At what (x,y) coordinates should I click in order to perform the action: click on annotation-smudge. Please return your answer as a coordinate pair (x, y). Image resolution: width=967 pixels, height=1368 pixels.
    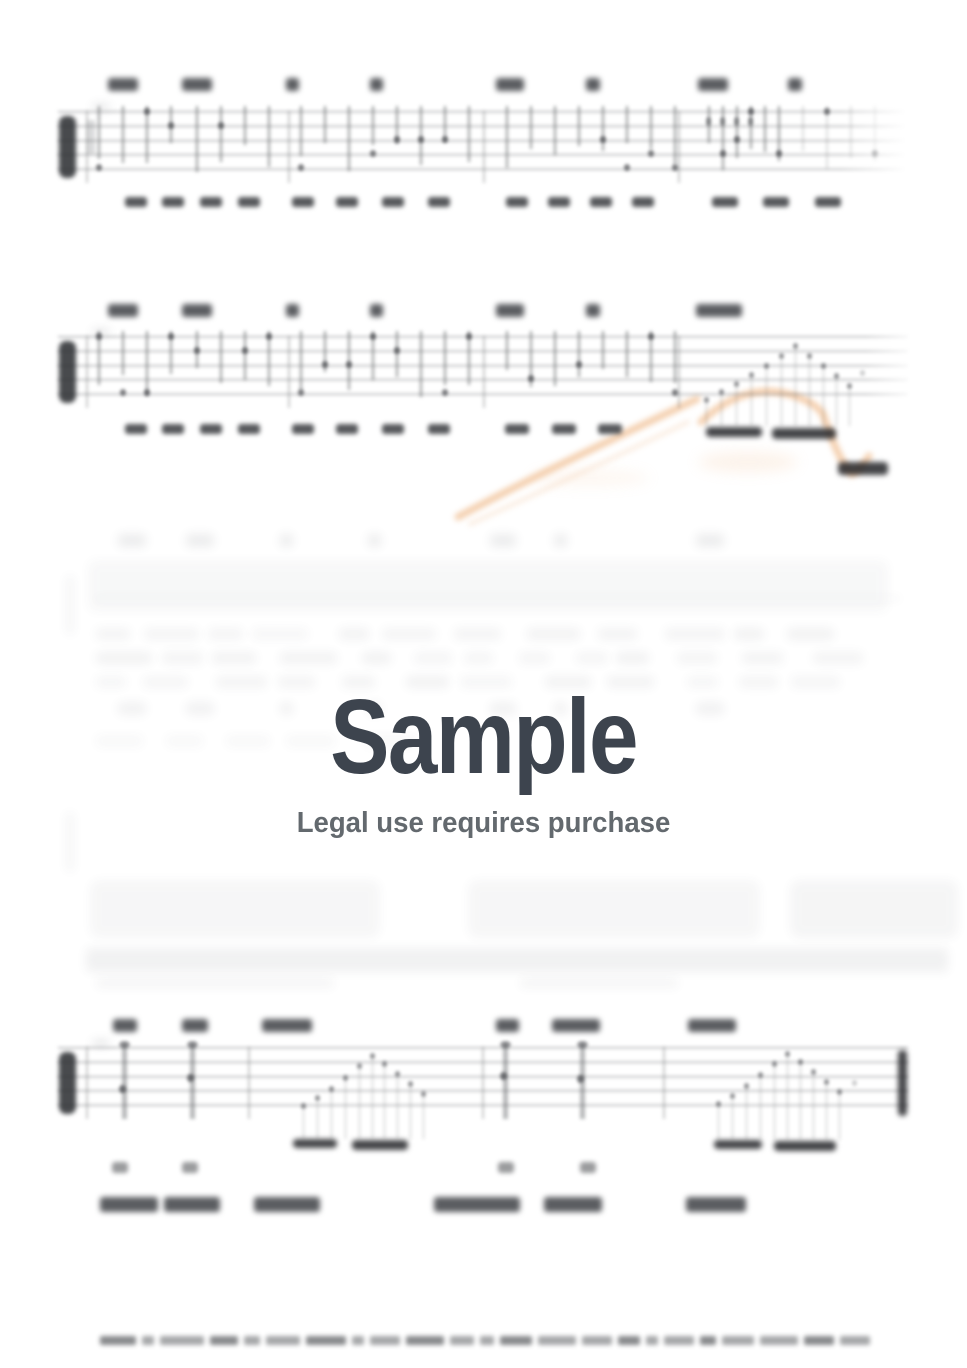
    Looking at the image, I should click on (590, 478).